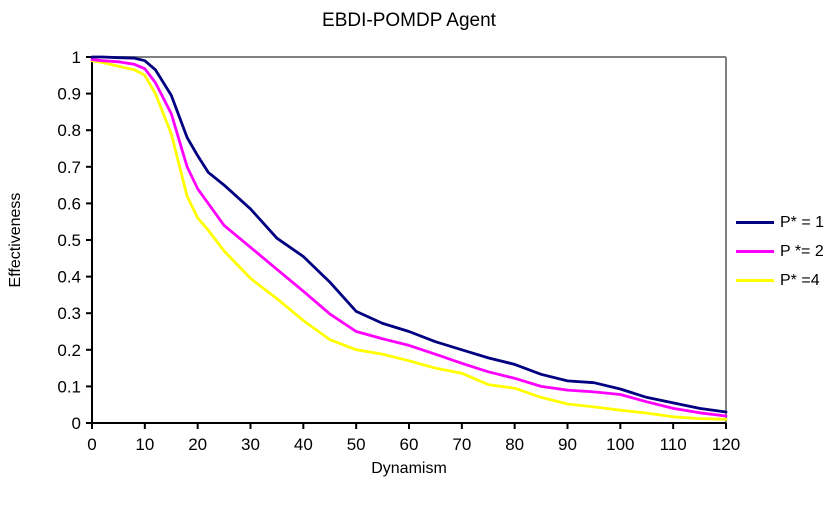 The height and width of the screenshot is (506, 836). Describe the element at coordinates (69, 94) in the screenshot. I see `svg-text: 0.9` at that location.